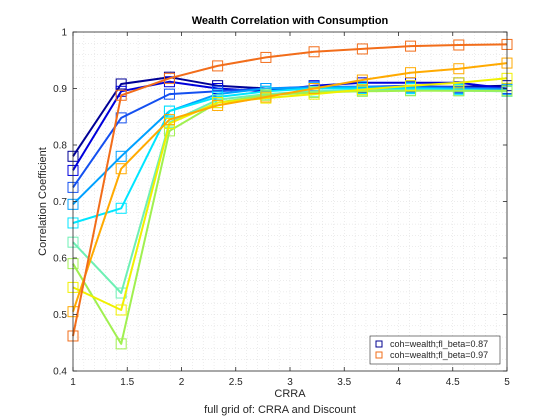 The image size is (560, 420). I want to click on y-tick-label: 0.4, so click(60, 372).